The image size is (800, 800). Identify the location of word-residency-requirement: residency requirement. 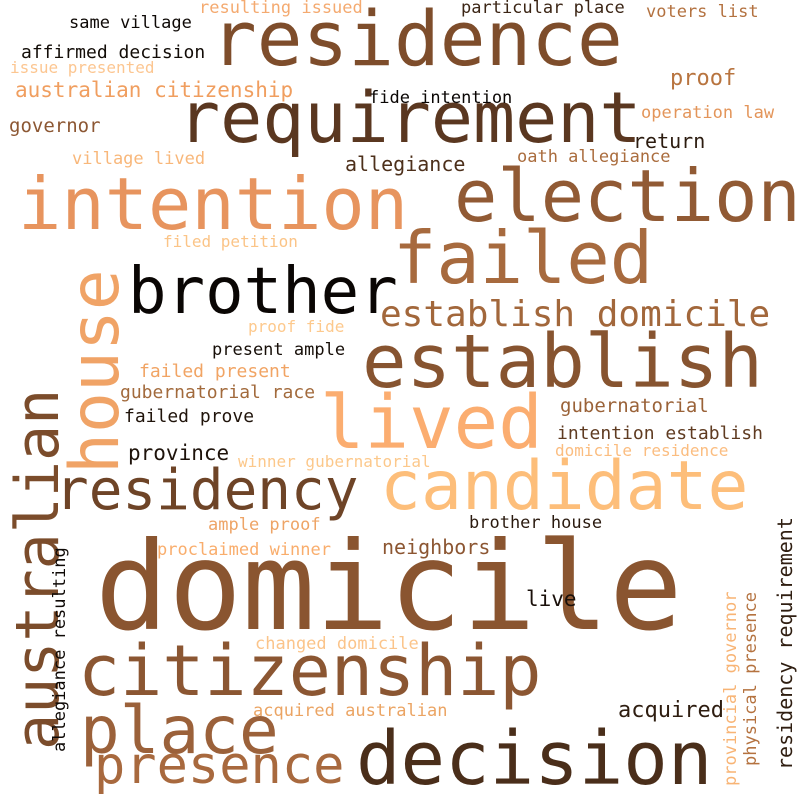
(785, 643).